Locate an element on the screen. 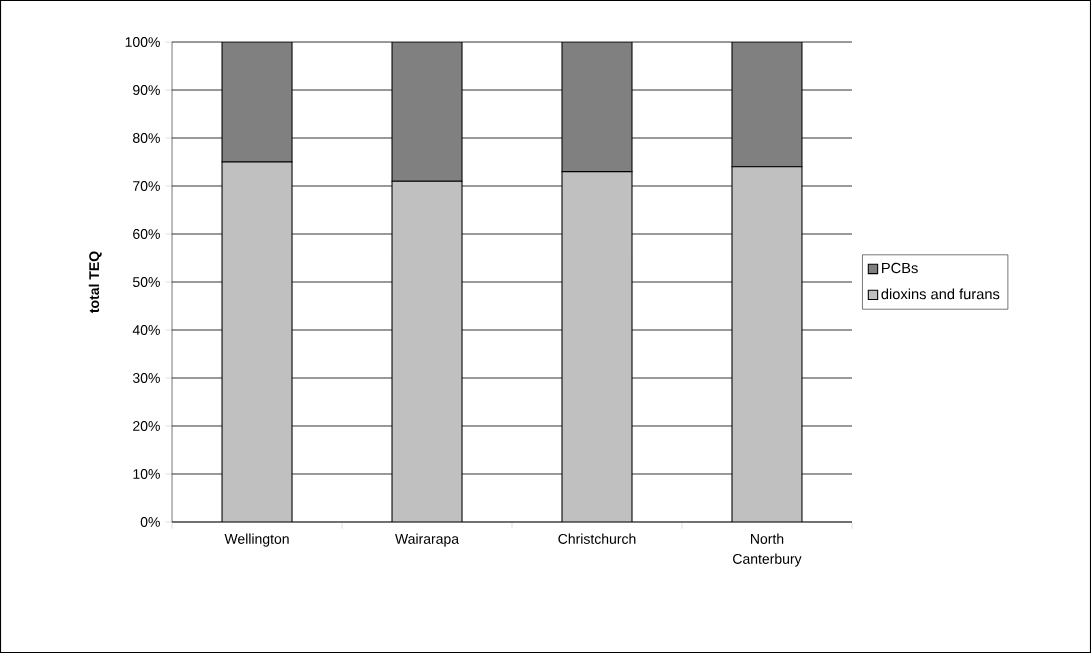 Image resolution: width=1091 pixels, height=653 pixels. y-tick-label: 60% is located at coordinates (146, 234).